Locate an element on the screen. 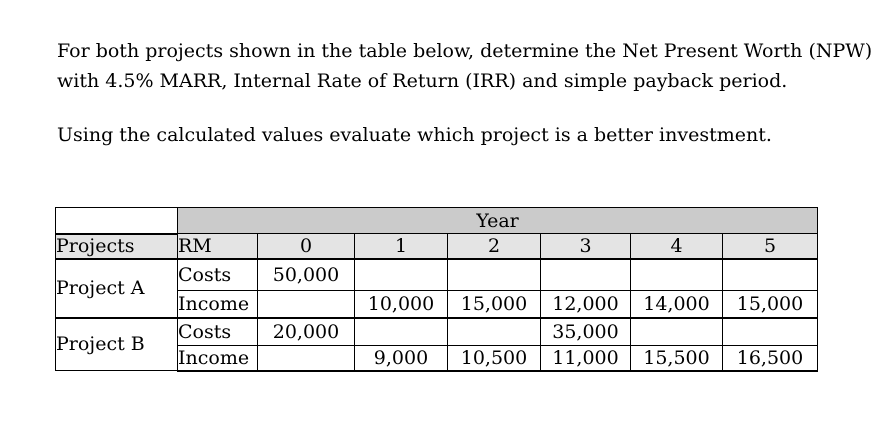 Image resolution: width=878 pixels, height=443 pixels. table-corner-spacer is located at coordinates (116, 220).